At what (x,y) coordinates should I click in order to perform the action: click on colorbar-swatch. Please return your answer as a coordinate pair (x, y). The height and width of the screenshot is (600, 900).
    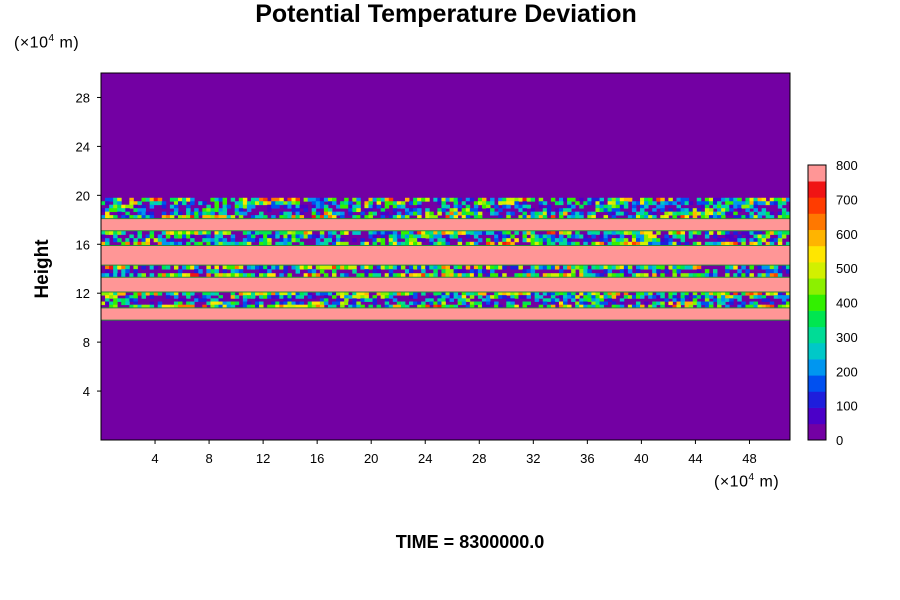
    Looking at the image, I should click on (817, 416).